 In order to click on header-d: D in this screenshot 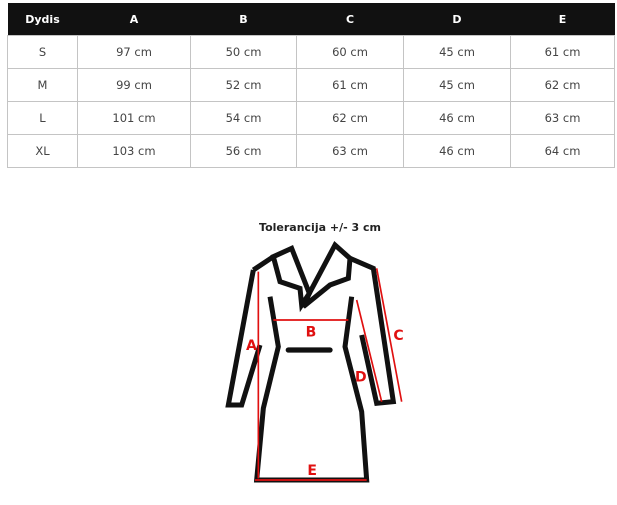, I will do `click(457, 19)`.